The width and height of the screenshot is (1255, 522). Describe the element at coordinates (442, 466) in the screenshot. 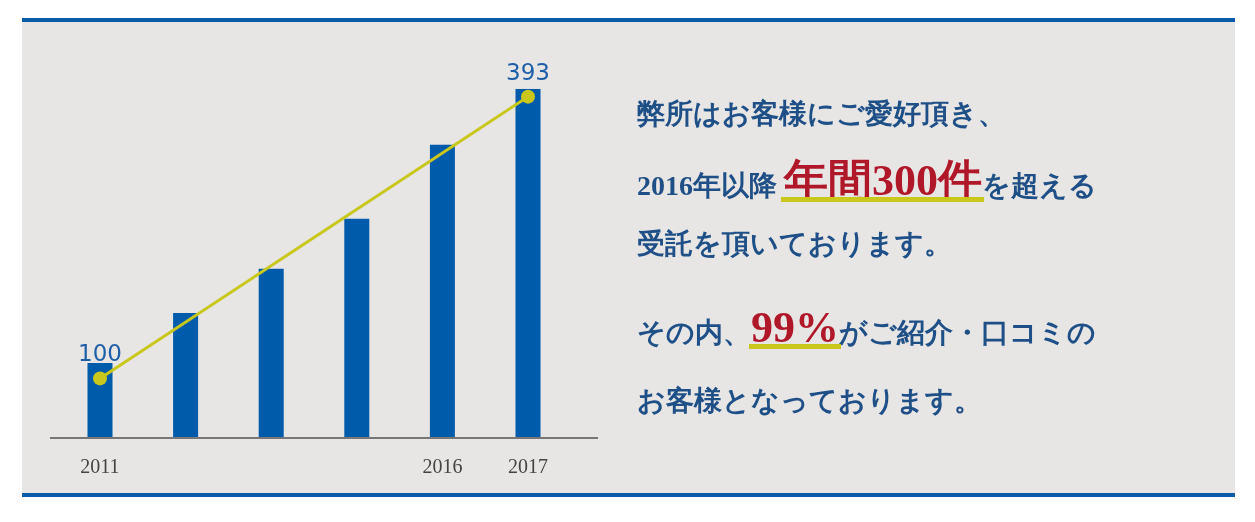

I see `x-tick-label: 2016` at that location.